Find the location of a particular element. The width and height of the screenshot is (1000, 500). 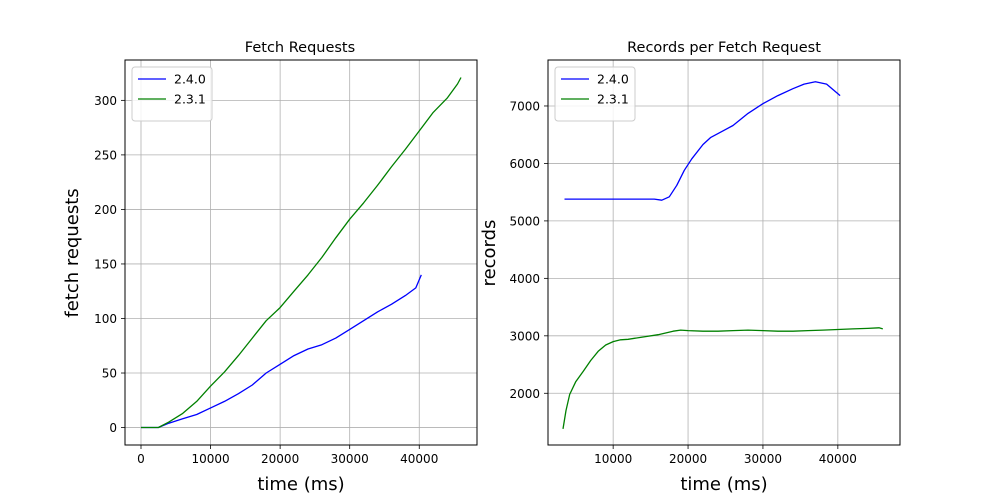

y-tick-label: 200 is located at coordinates (105, 210).